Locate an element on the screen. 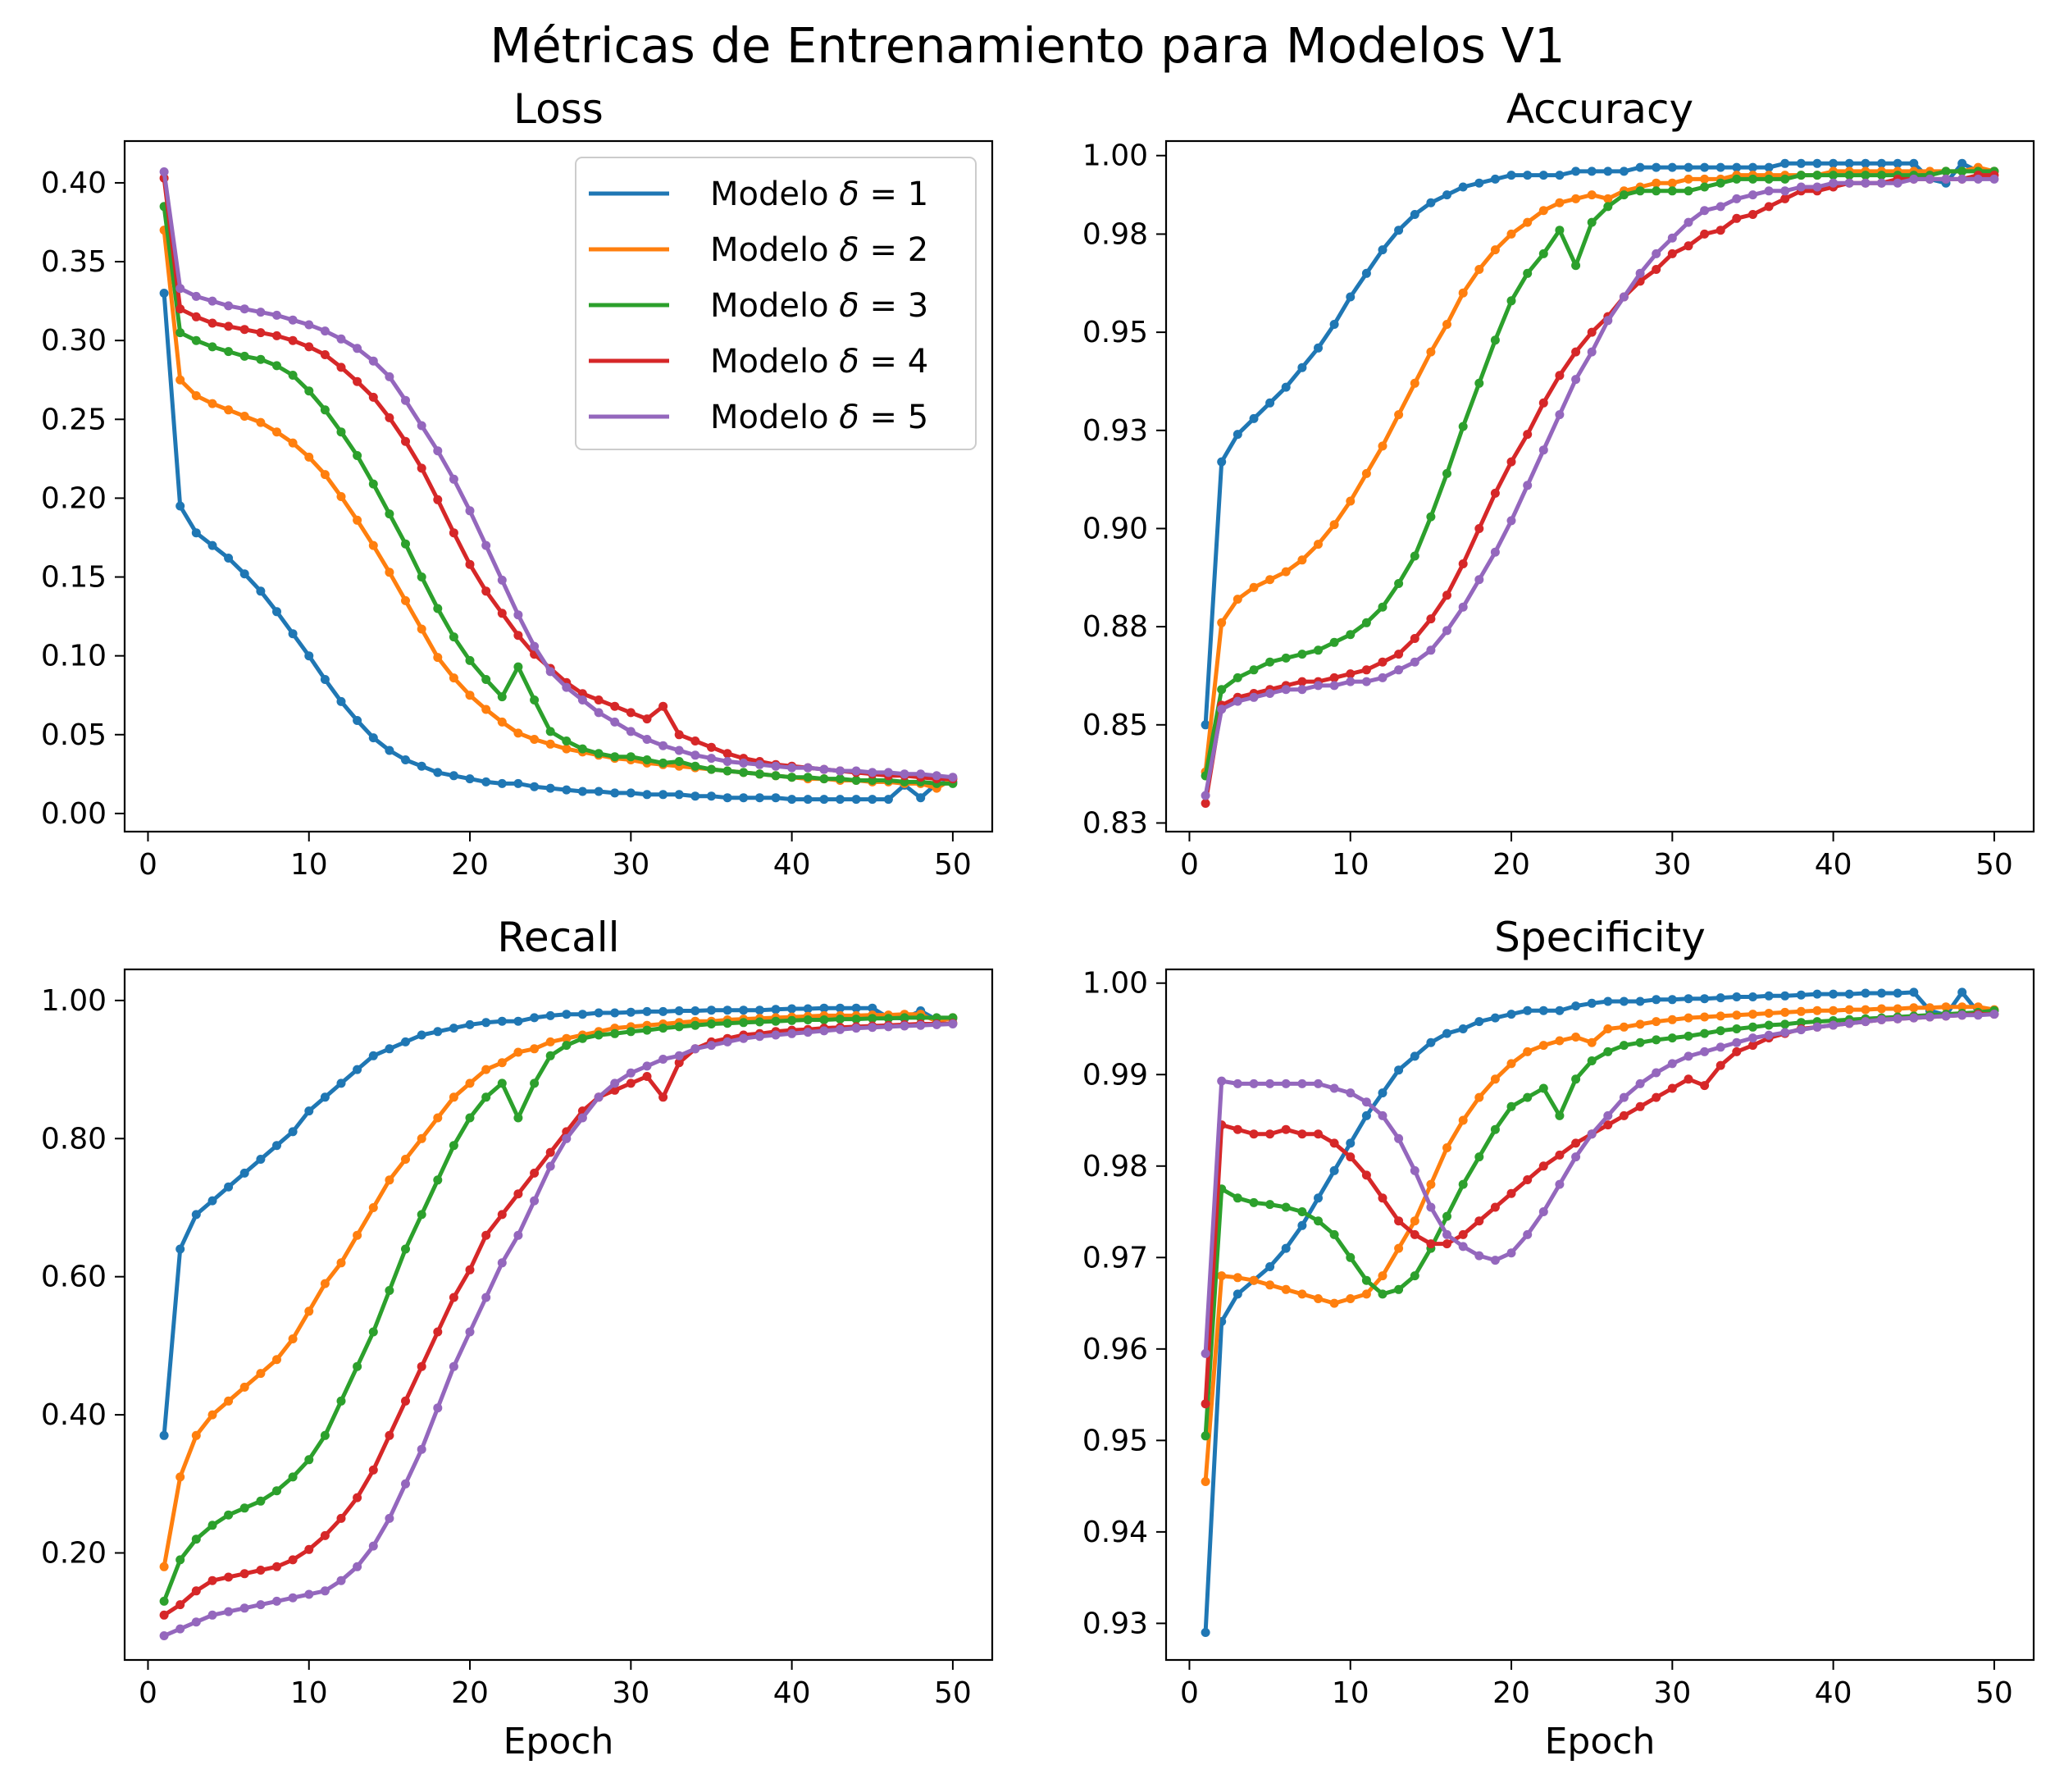  x-tick-label: 30 is located at coordinates (1672, 1693).